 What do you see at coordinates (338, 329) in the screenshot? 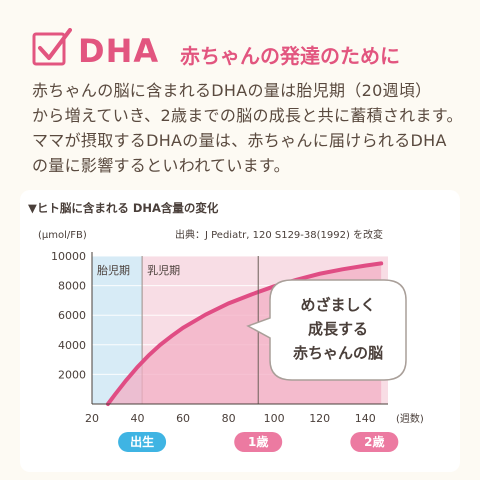
I see `annotation-text: 成長する` at bounding box center [338, 329].